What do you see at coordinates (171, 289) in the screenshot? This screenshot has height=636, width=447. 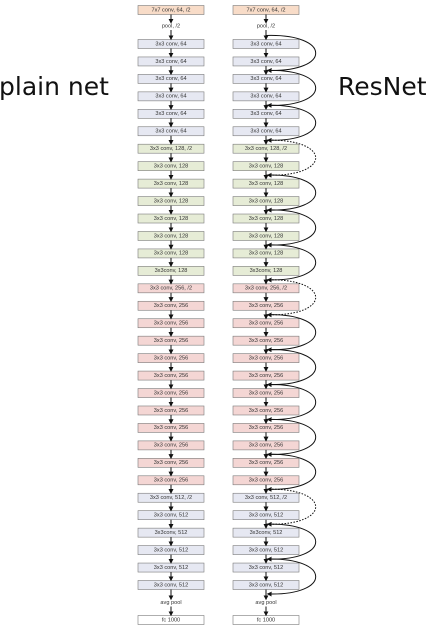 I see `plain-layer-label: 3x3 conv, 256, /2` at bounding box center [171, 289].